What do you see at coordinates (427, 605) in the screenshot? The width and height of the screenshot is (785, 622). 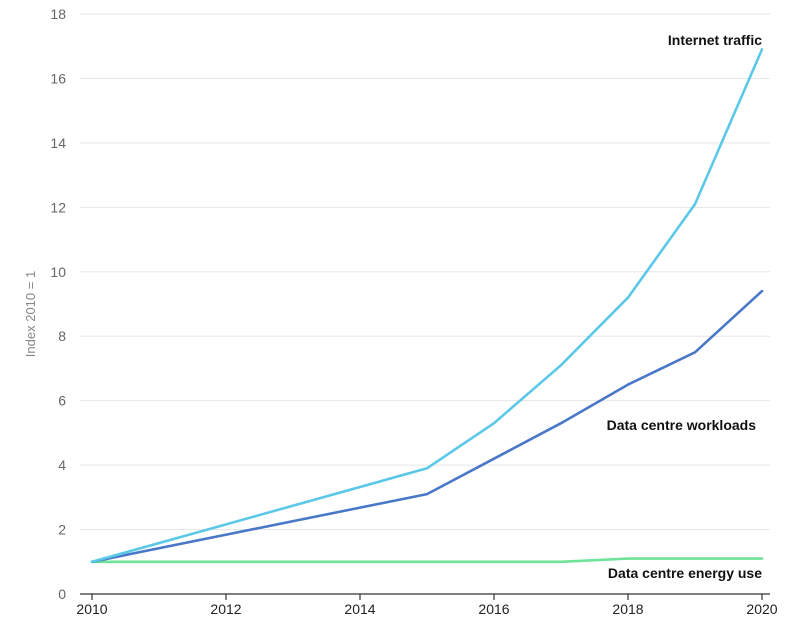 I see `x-axis-ticks: 2010 2012 2014 2016 2018 2020` at bounding box center [427, 605].